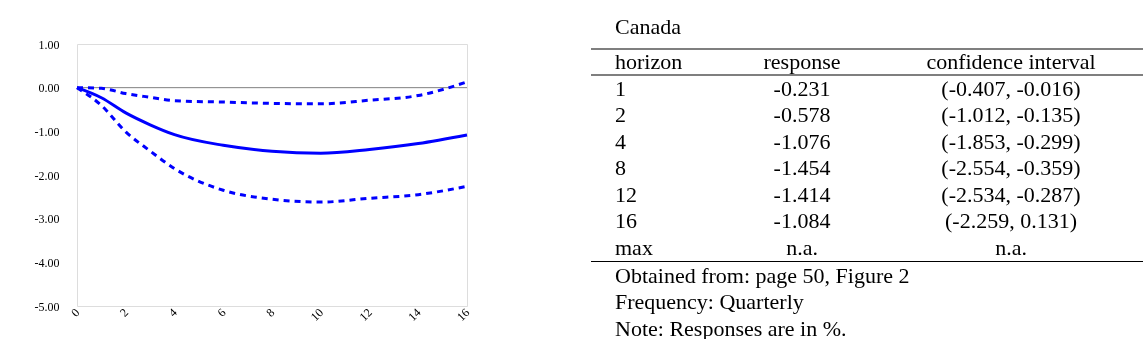  Describe the element at coordinates (1011, 61) in the screenshot. I see `text: confidence interval` at that location.